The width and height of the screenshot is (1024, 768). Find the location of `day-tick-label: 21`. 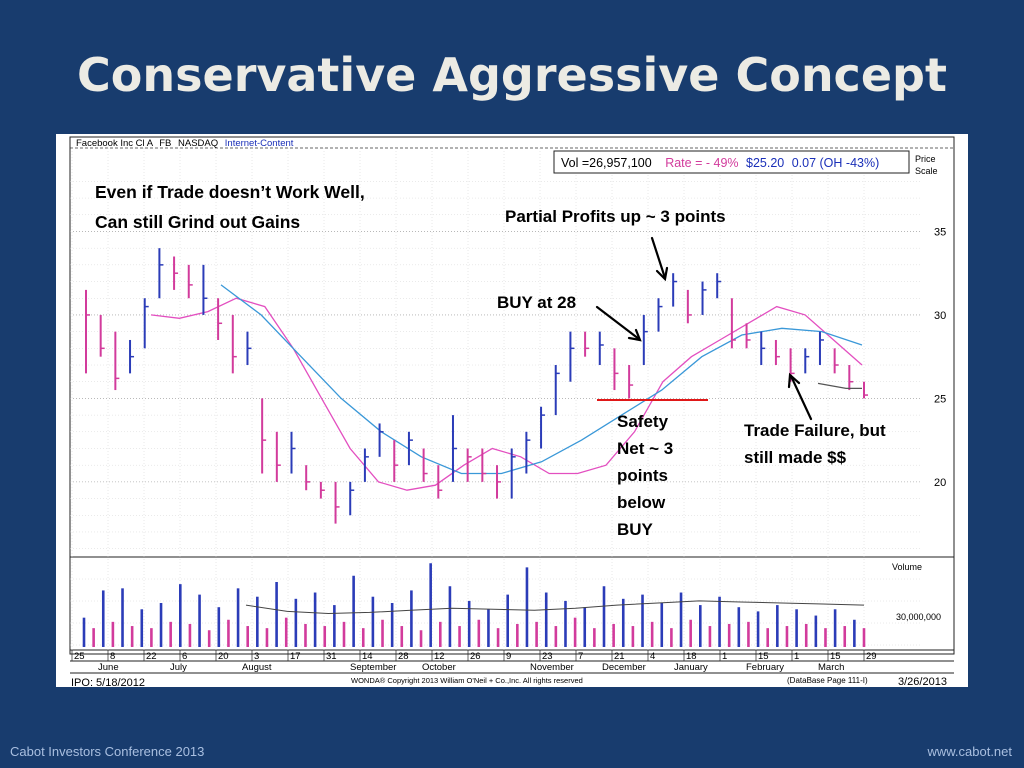

day-tick-label: 21 is located at coordinates (619, 656).